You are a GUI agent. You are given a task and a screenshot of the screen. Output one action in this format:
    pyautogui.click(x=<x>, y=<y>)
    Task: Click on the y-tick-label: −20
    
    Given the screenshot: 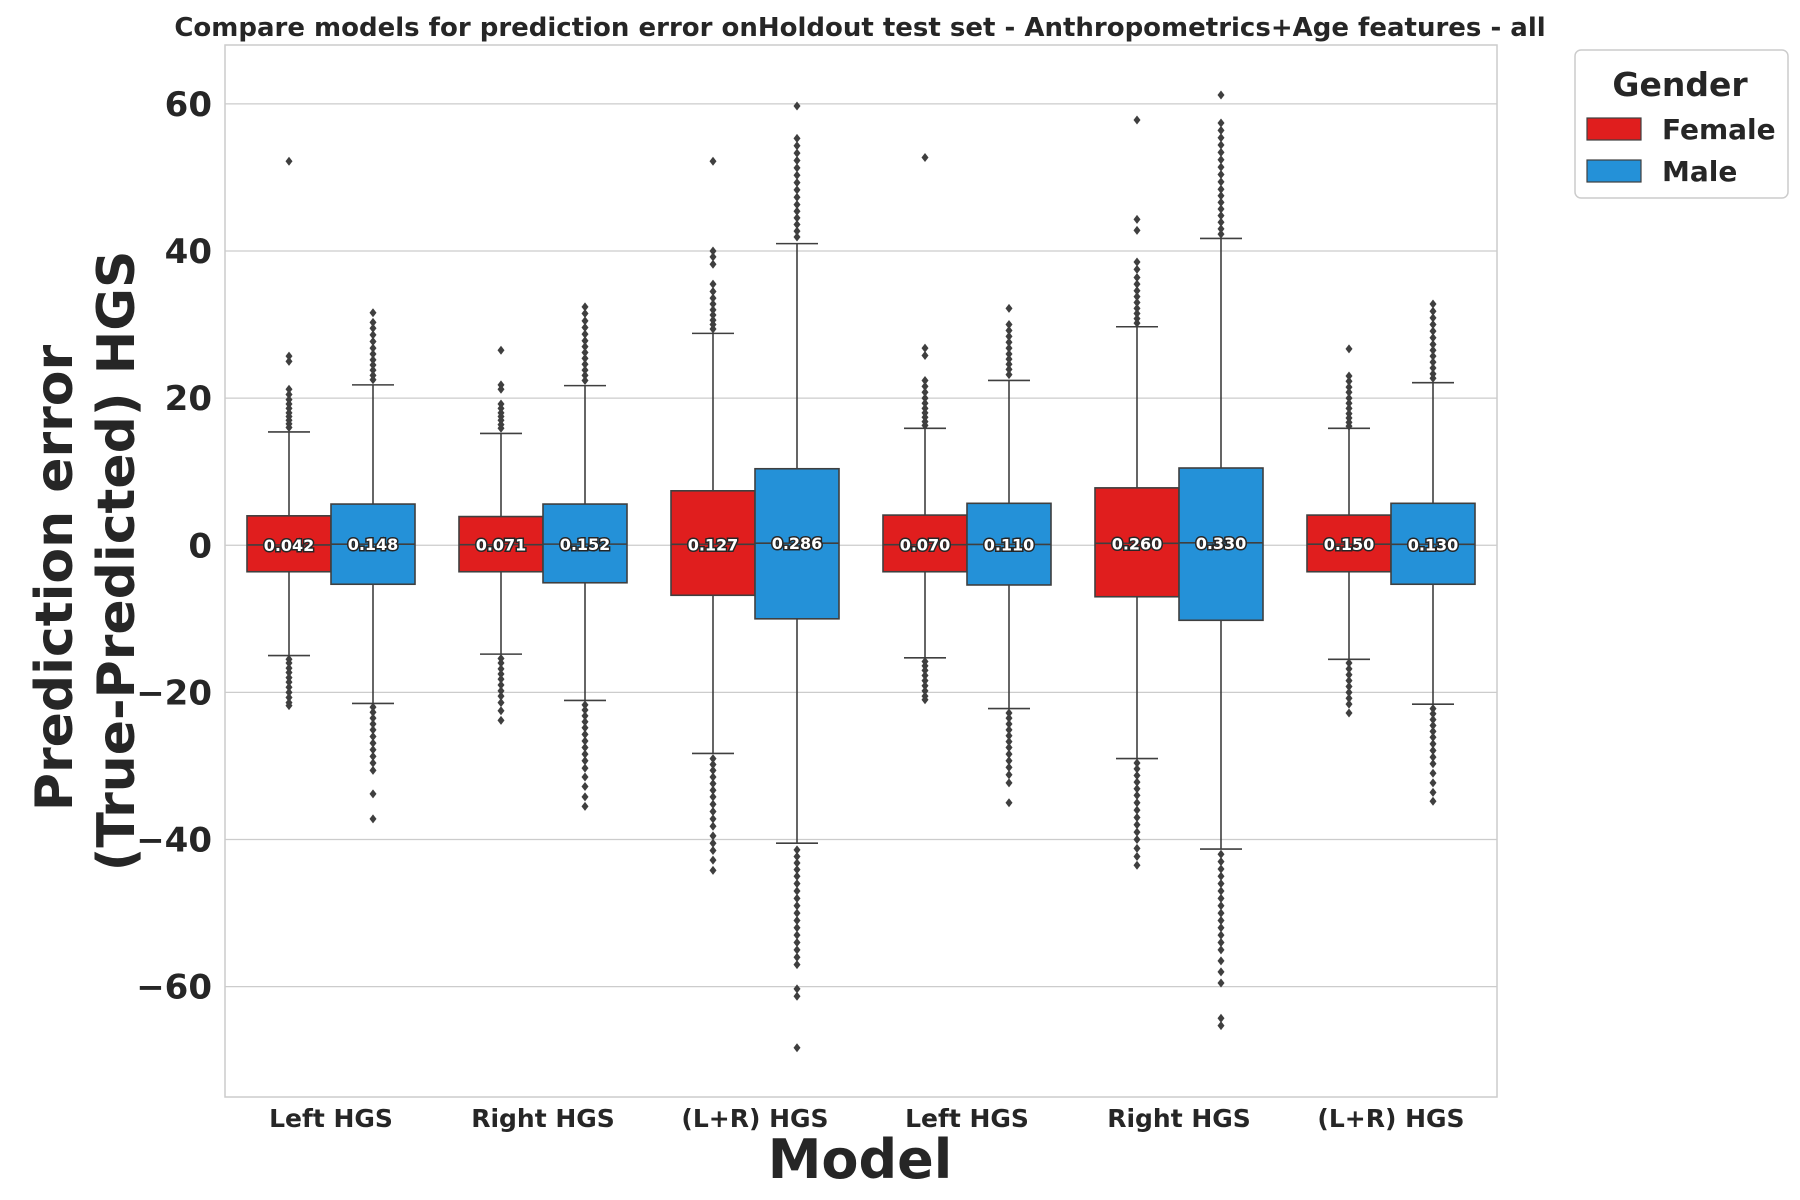 What is the action you would take?
    pyautogui.click(x=174, y=693)
    